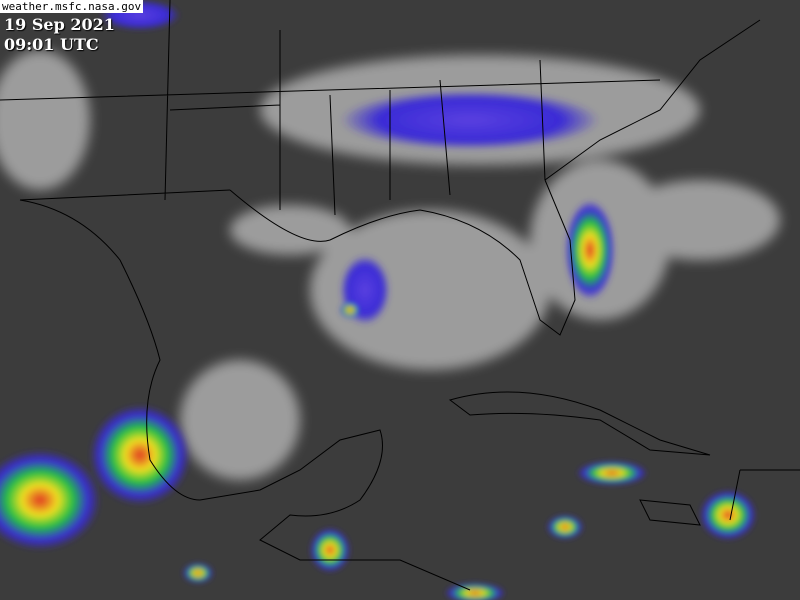 The width and height of the screenshot is (800, 600). I want to click on date-label: 19 Sep 2021, so click(59, 24).